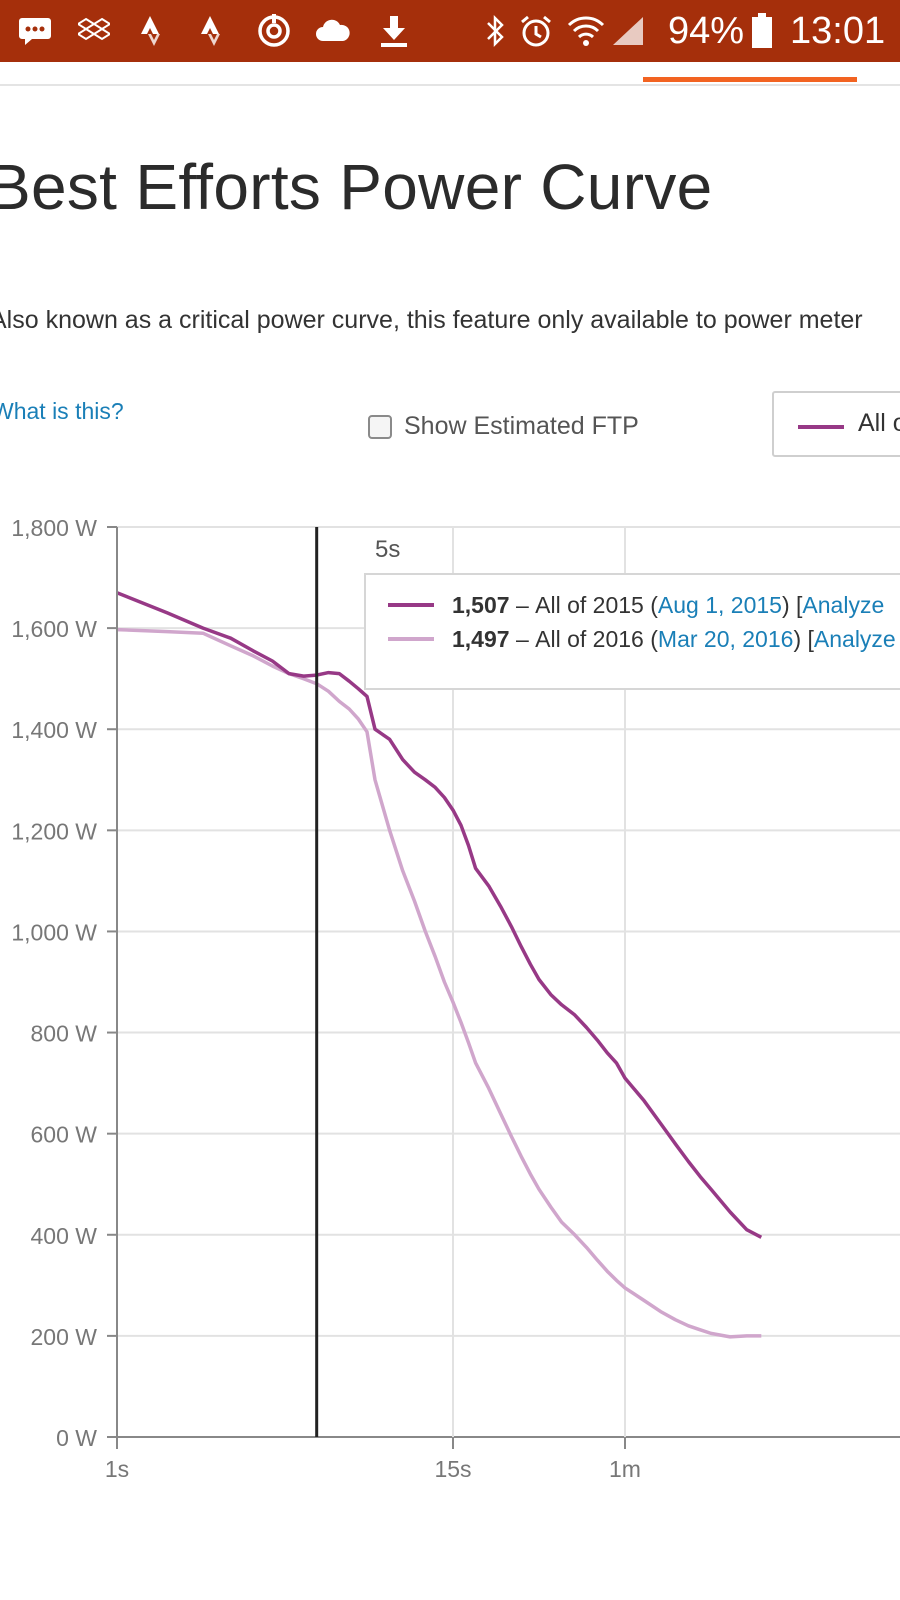  What do you see at coordinates (64, 1034) in the screenshot?
I see `y-tick-label: 800 W` at bounding box center [64, 1034].